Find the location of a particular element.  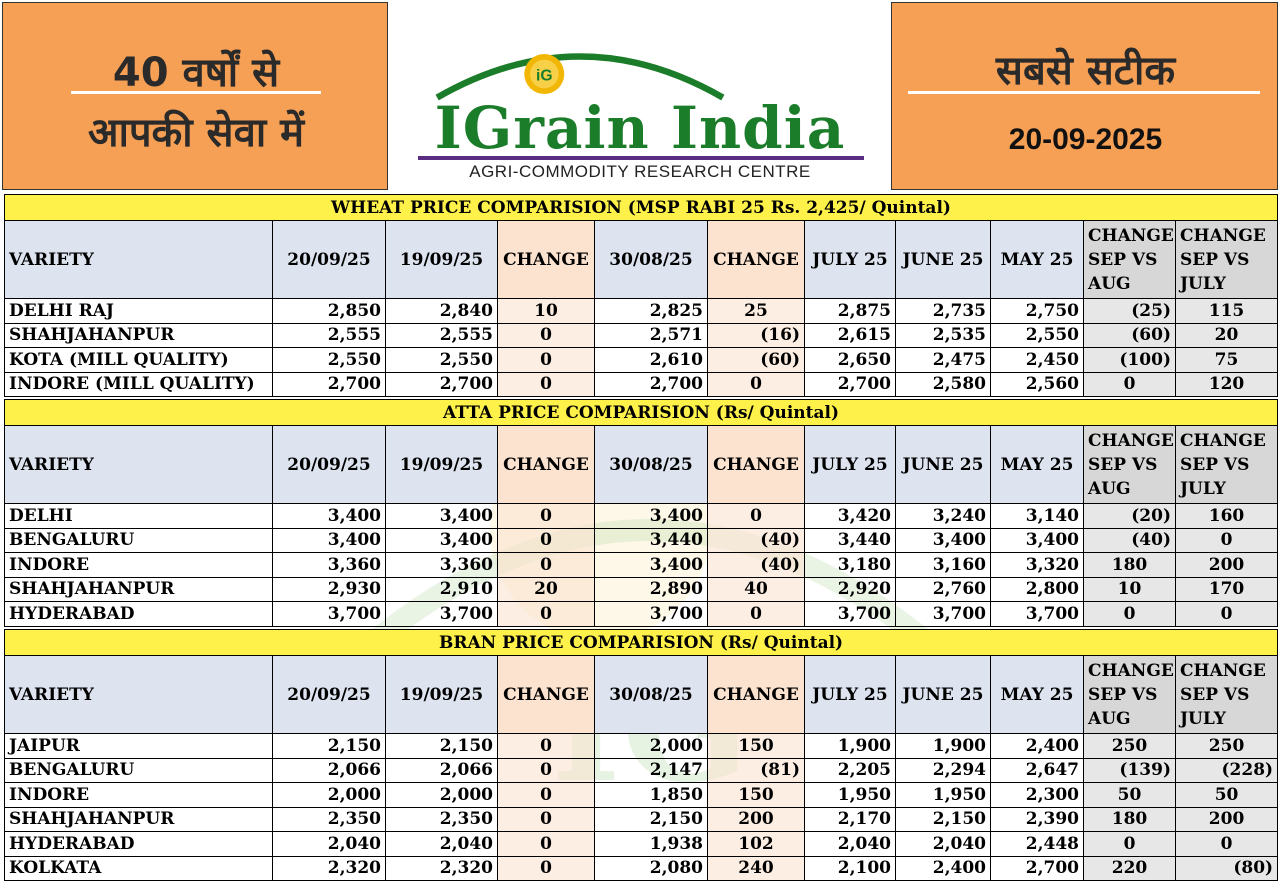

column-header: JUNE 25 is located at coordinates (943, 694).